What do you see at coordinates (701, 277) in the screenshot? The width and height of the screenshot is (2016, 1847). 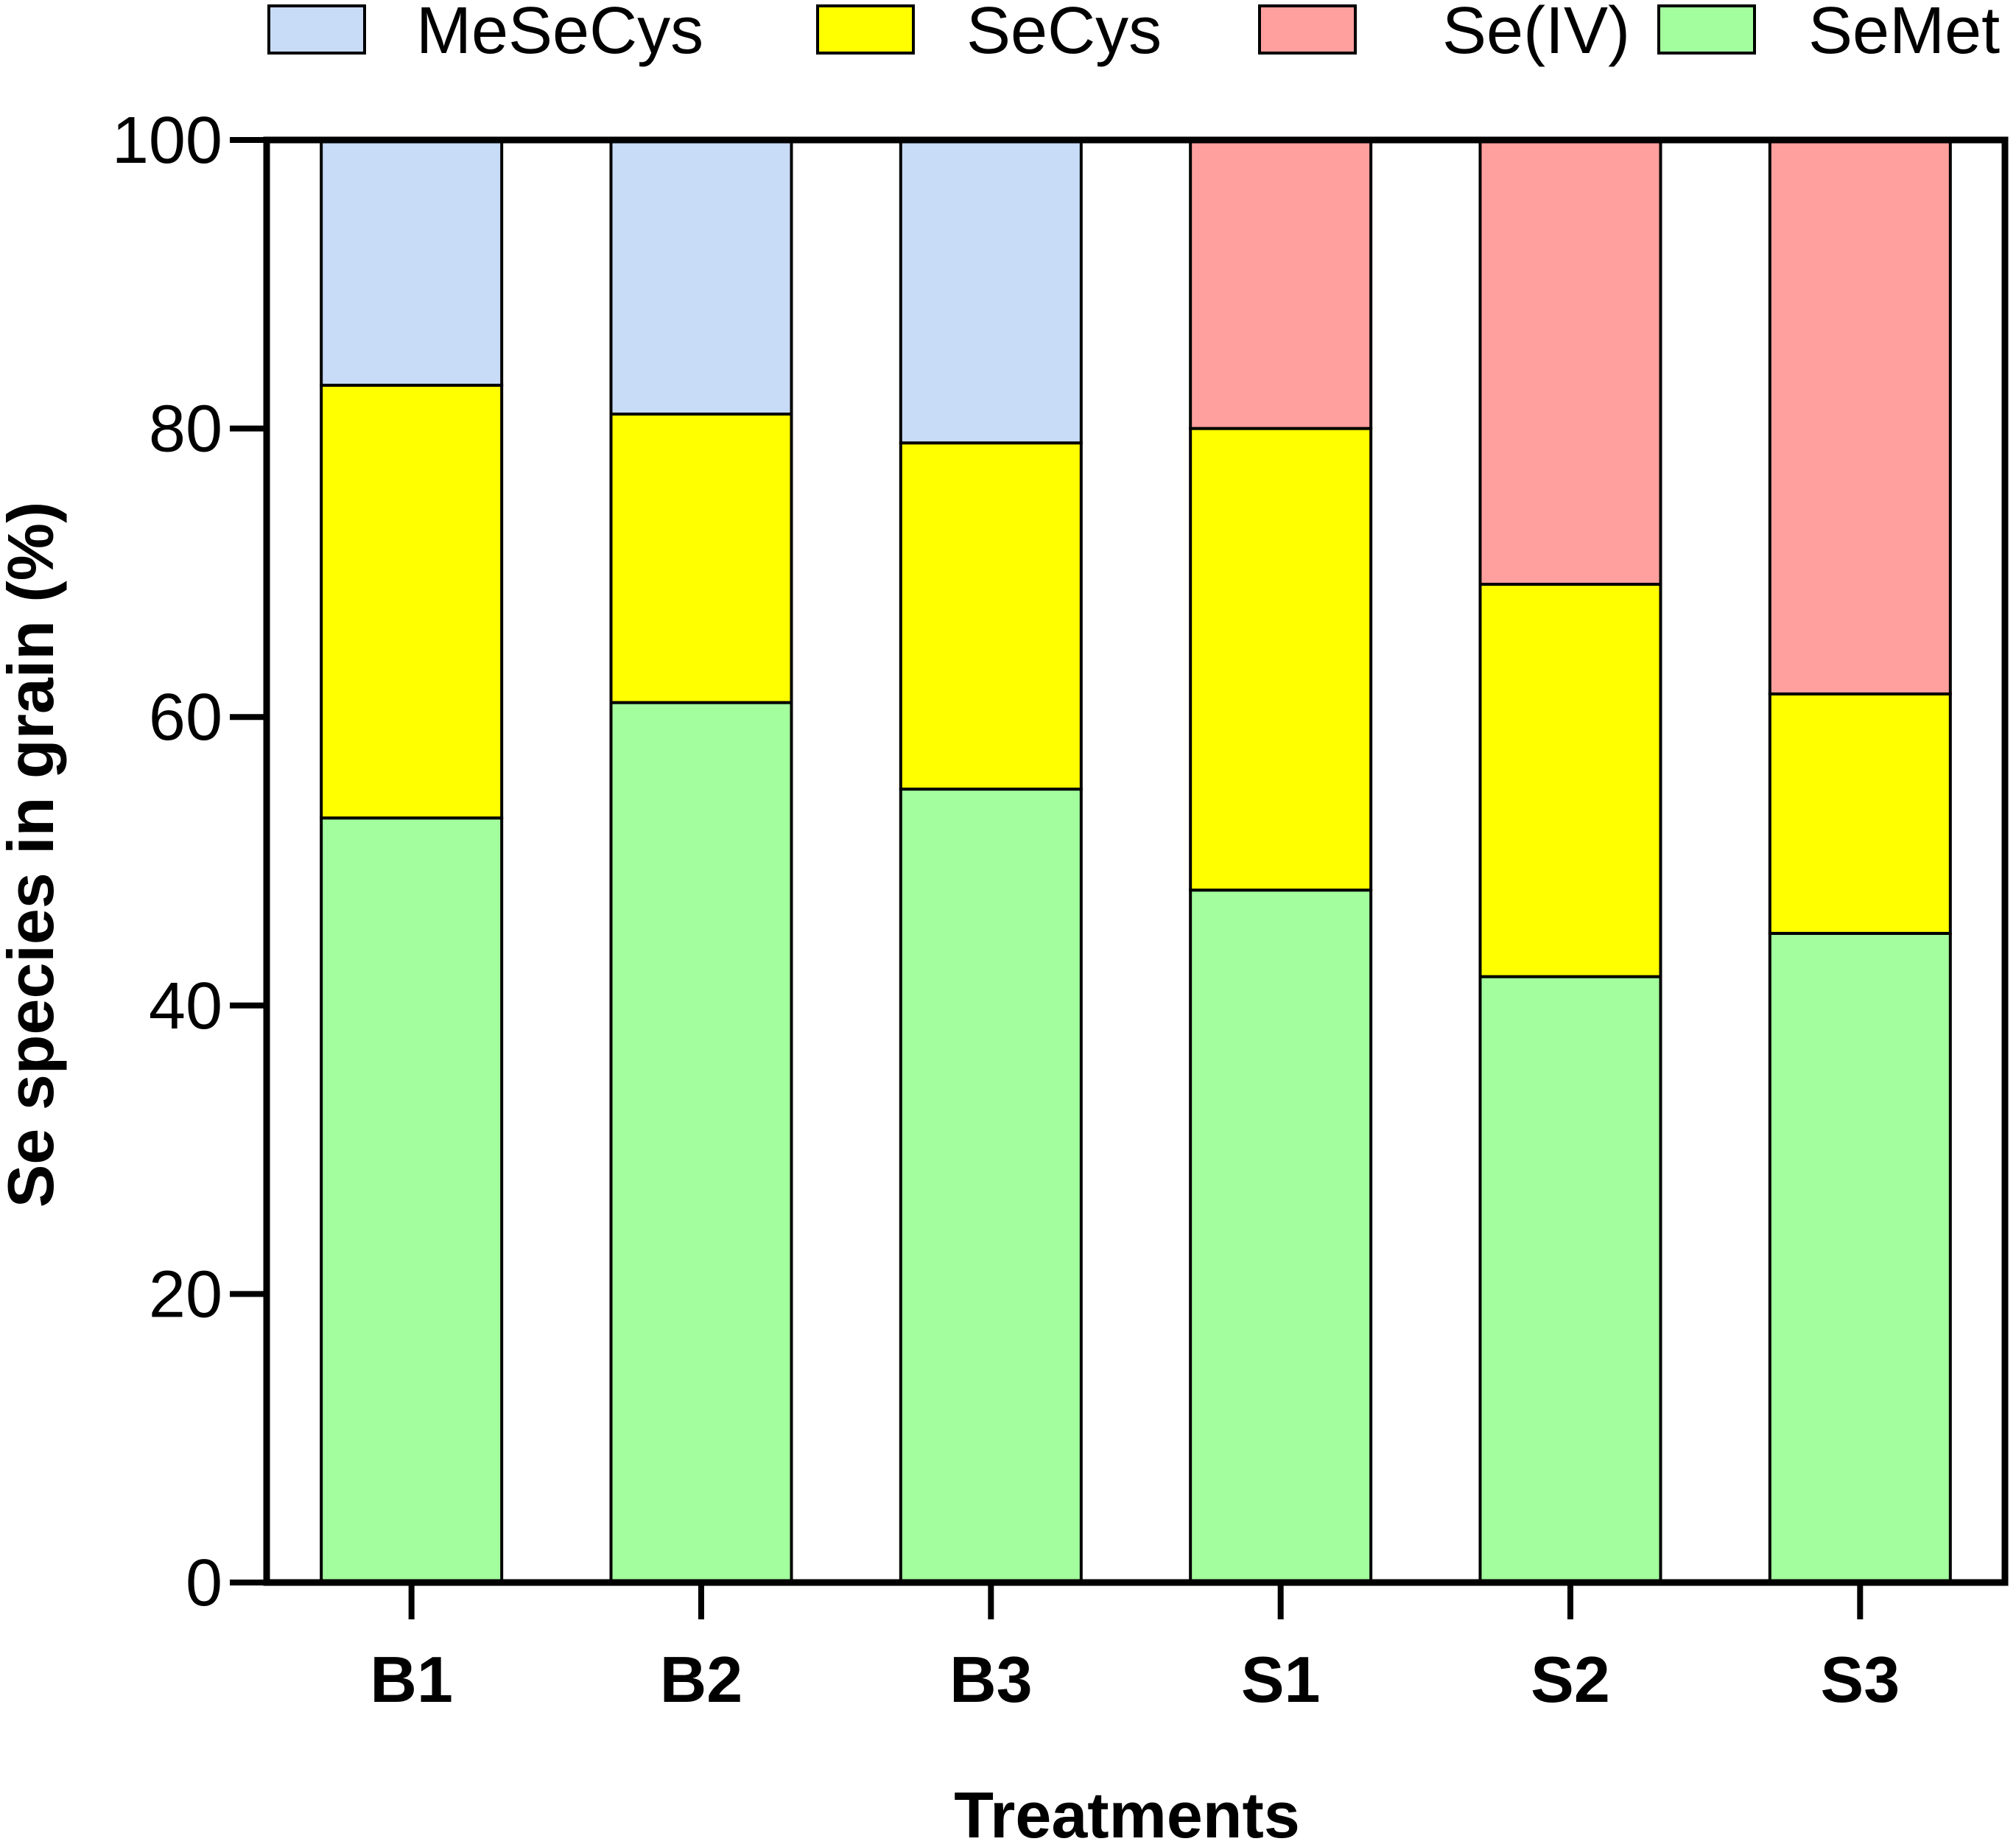 I see `bar-segment-b2-mesecys` at bounding box center [701, 277].